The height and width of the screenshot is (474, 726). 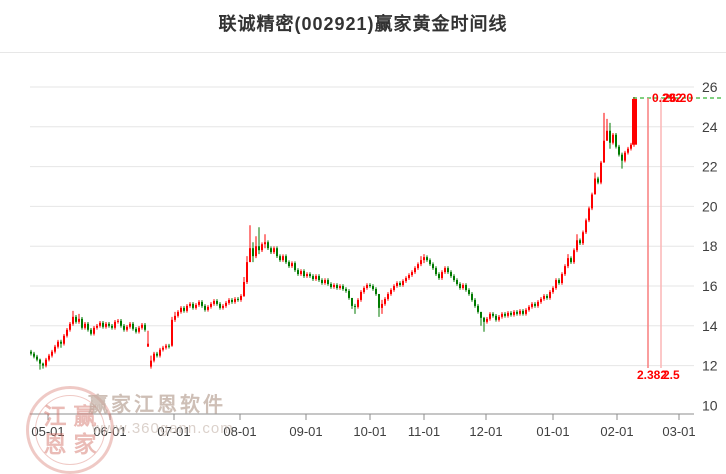 I want to click on y-axis-label: 22, so click(x=710, y=167).